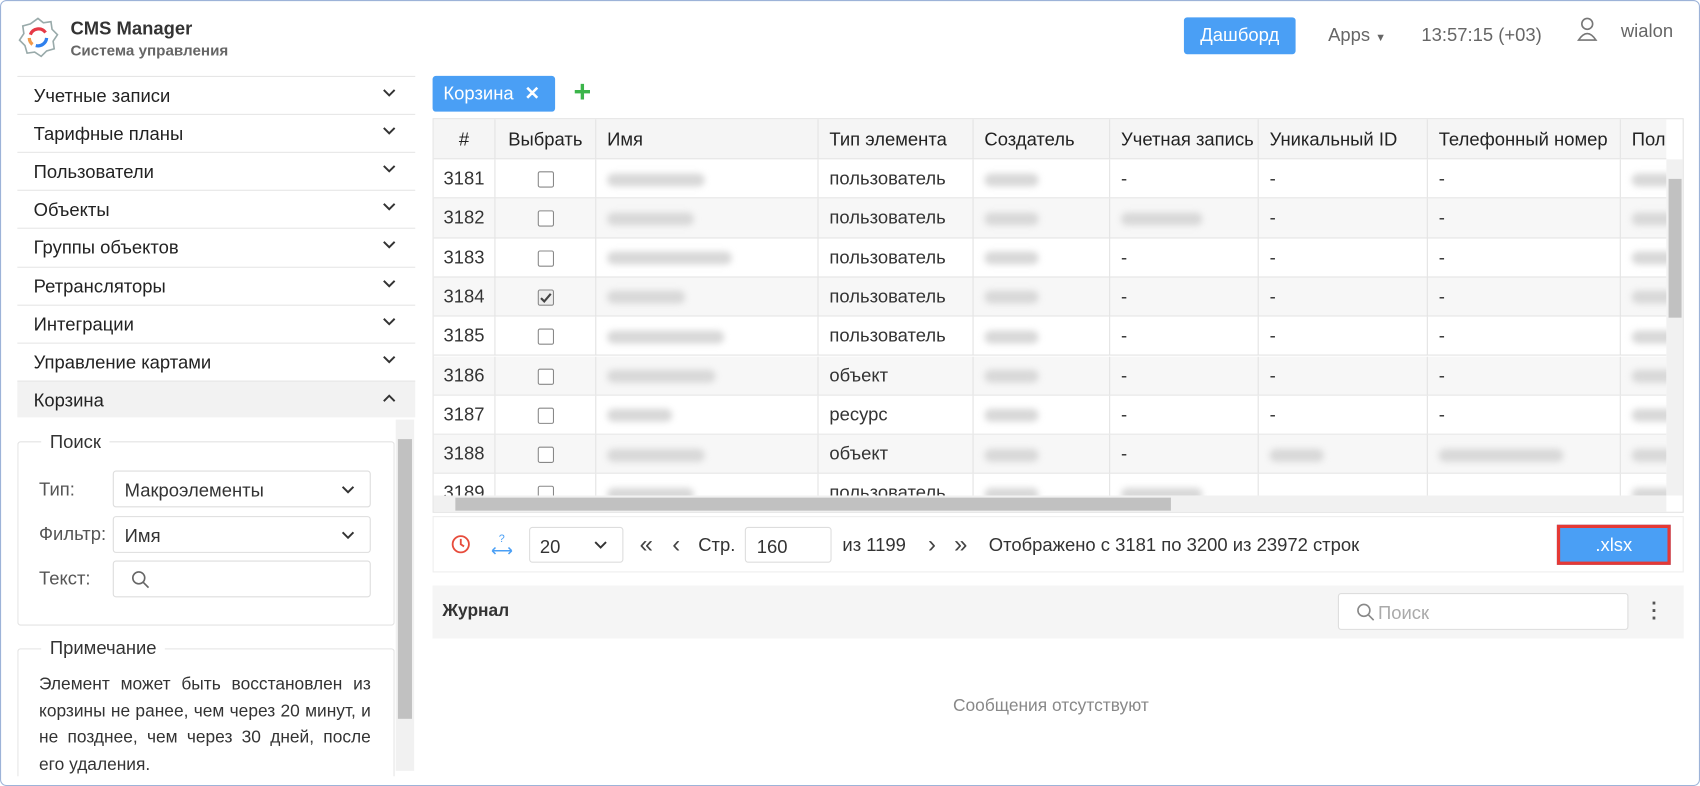 The image size is (1700, 786). I want to click on row-id: 3188, so click(465, 454).